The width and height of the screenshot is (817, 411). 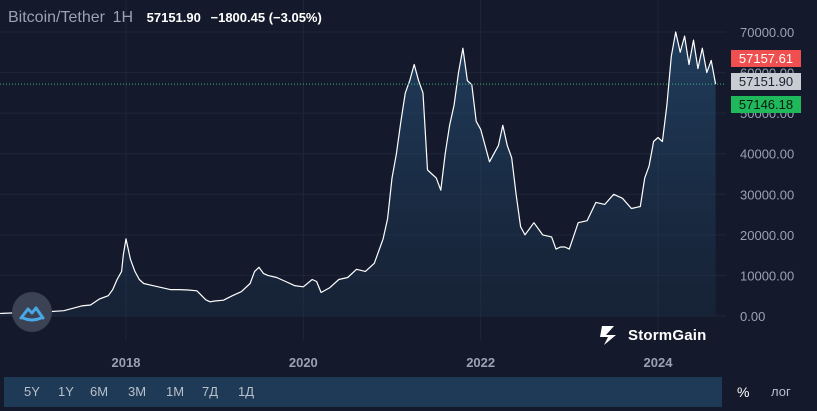 I want to click on cloud-icon, so click(x=32, y=314).